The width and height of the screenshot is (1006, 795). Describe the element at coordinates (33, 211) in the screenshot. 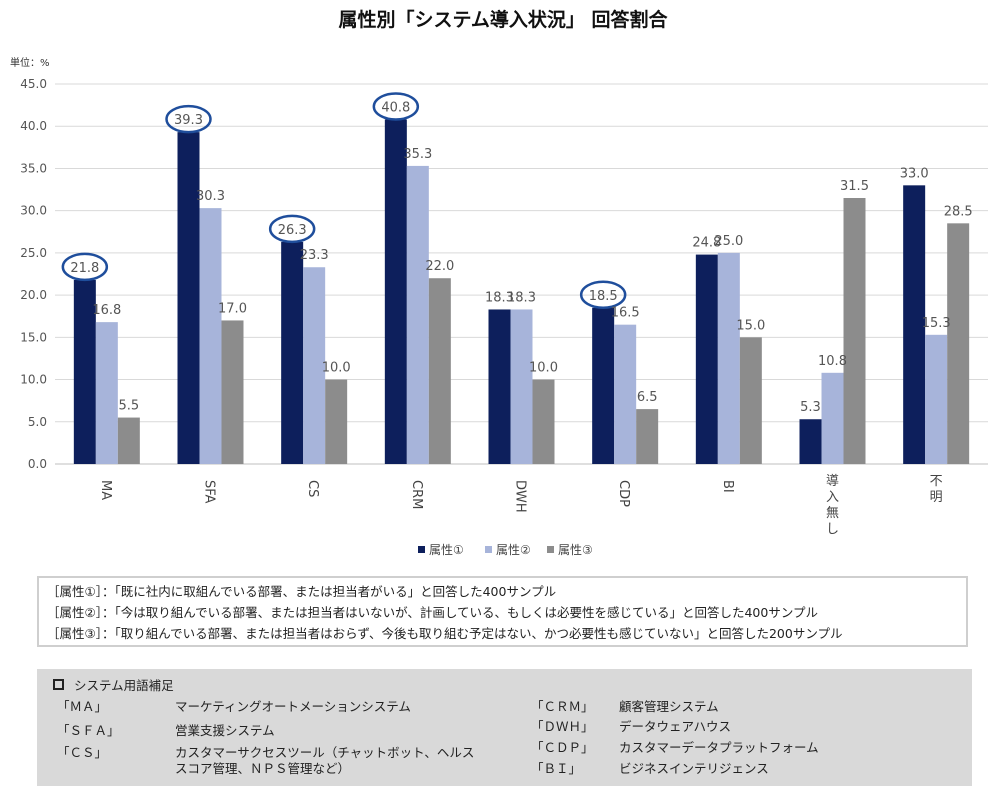

I see `y-tick-label: 30.0` at that location.